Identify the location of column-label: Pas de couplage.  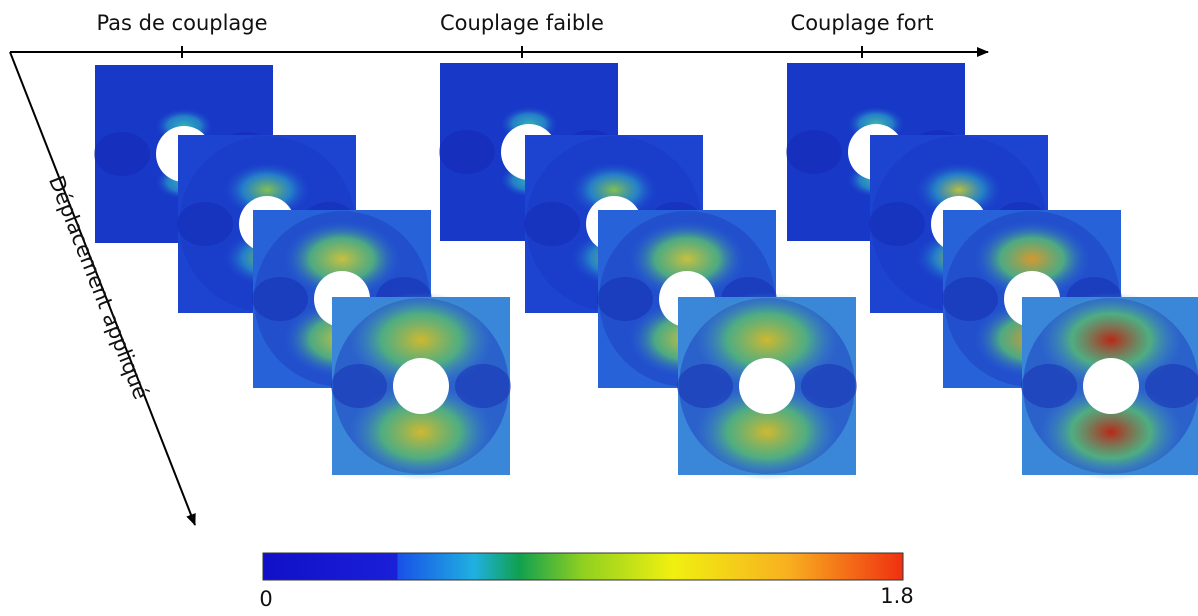
(181, 23).